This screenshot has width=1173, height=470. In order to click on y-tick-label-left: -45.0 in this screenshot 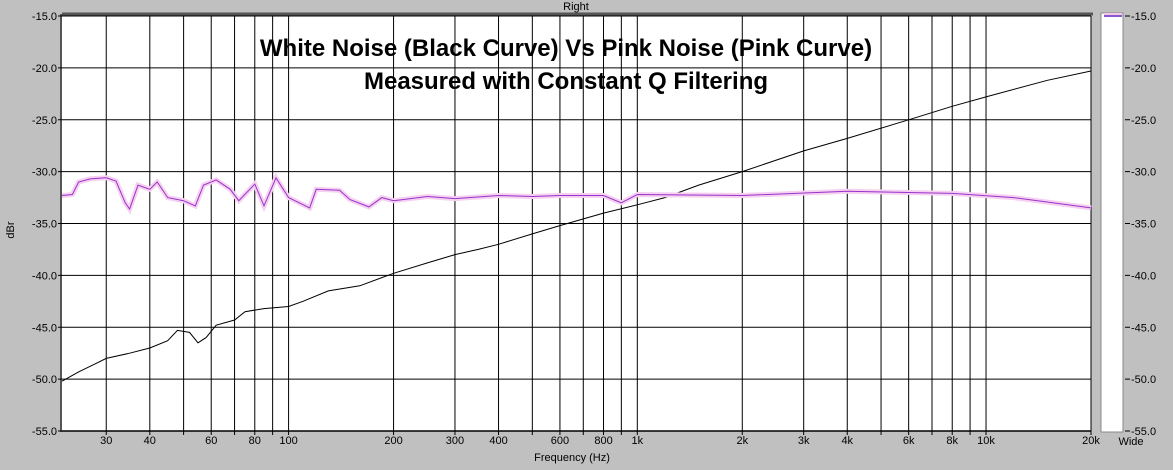, I will do `click(44, 328)`.